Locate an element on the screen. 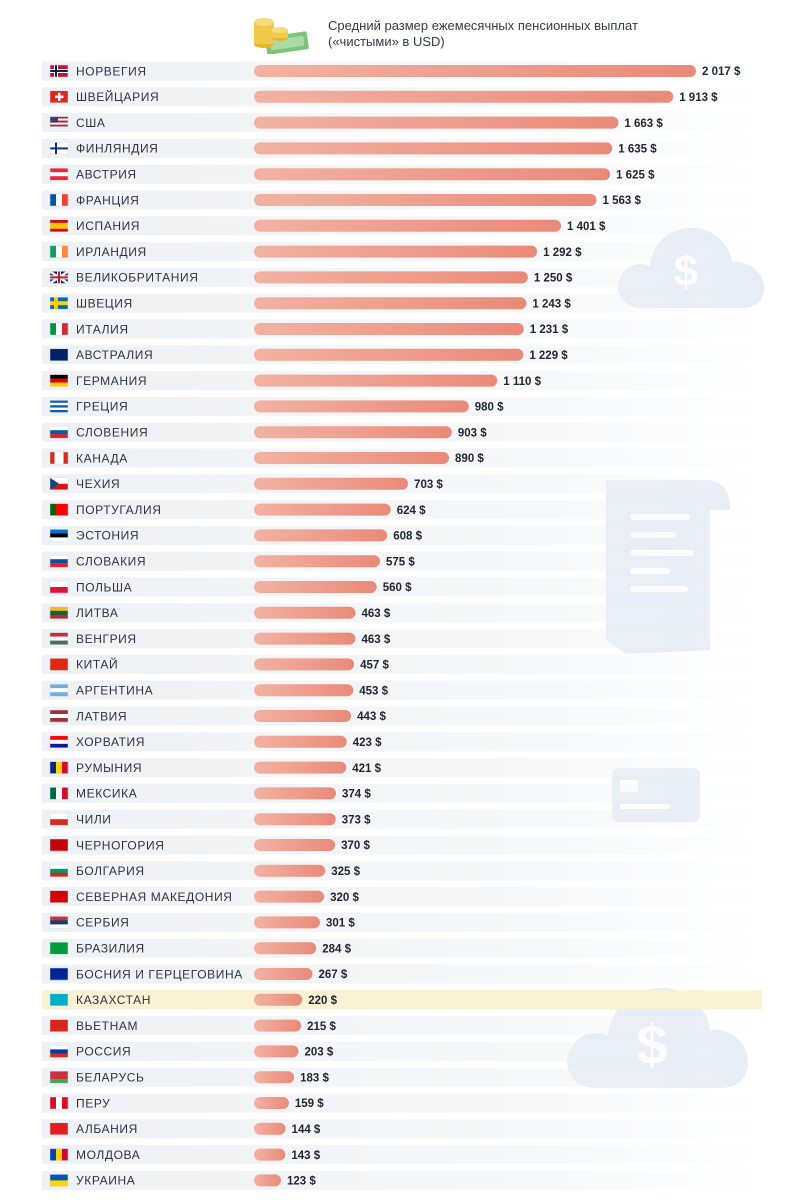 This screenshot has height=1200, width=806. brazil-flag-icon is located at coordinates (59, 948).